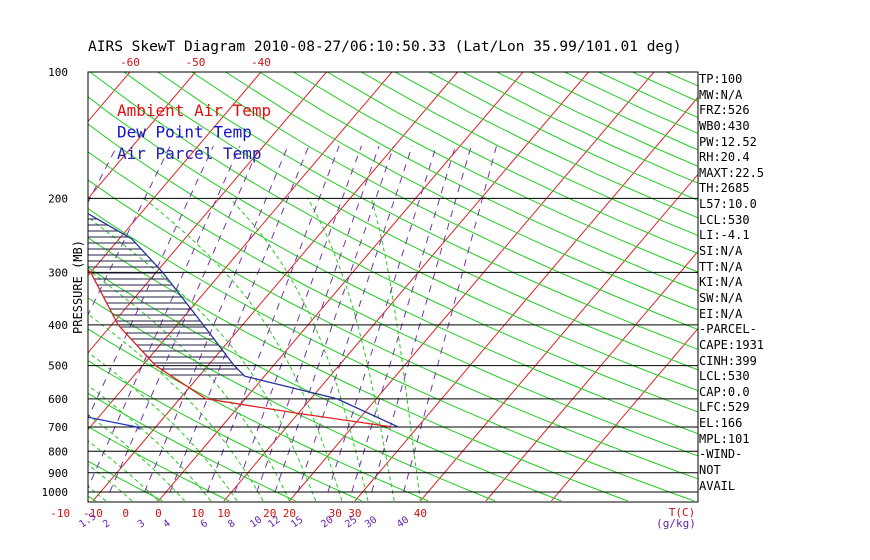  I want to click on stat-item: -WIND-, so click(721, 454).